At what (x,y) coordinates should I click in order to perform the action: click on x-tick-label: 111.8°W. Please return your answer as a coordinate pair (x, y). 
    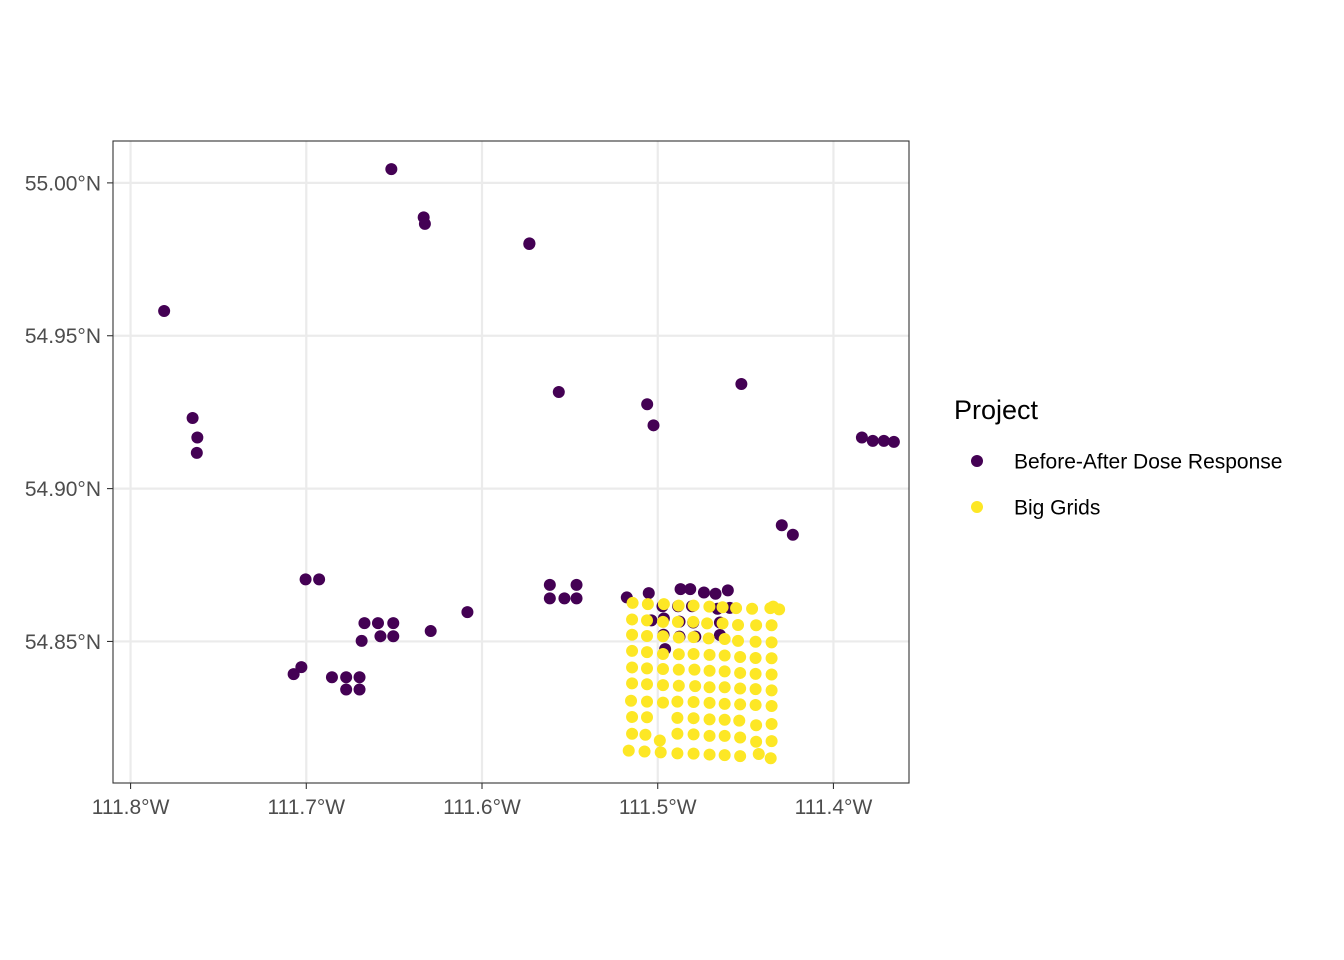
    Looking at the image, I should click on (131, 807).